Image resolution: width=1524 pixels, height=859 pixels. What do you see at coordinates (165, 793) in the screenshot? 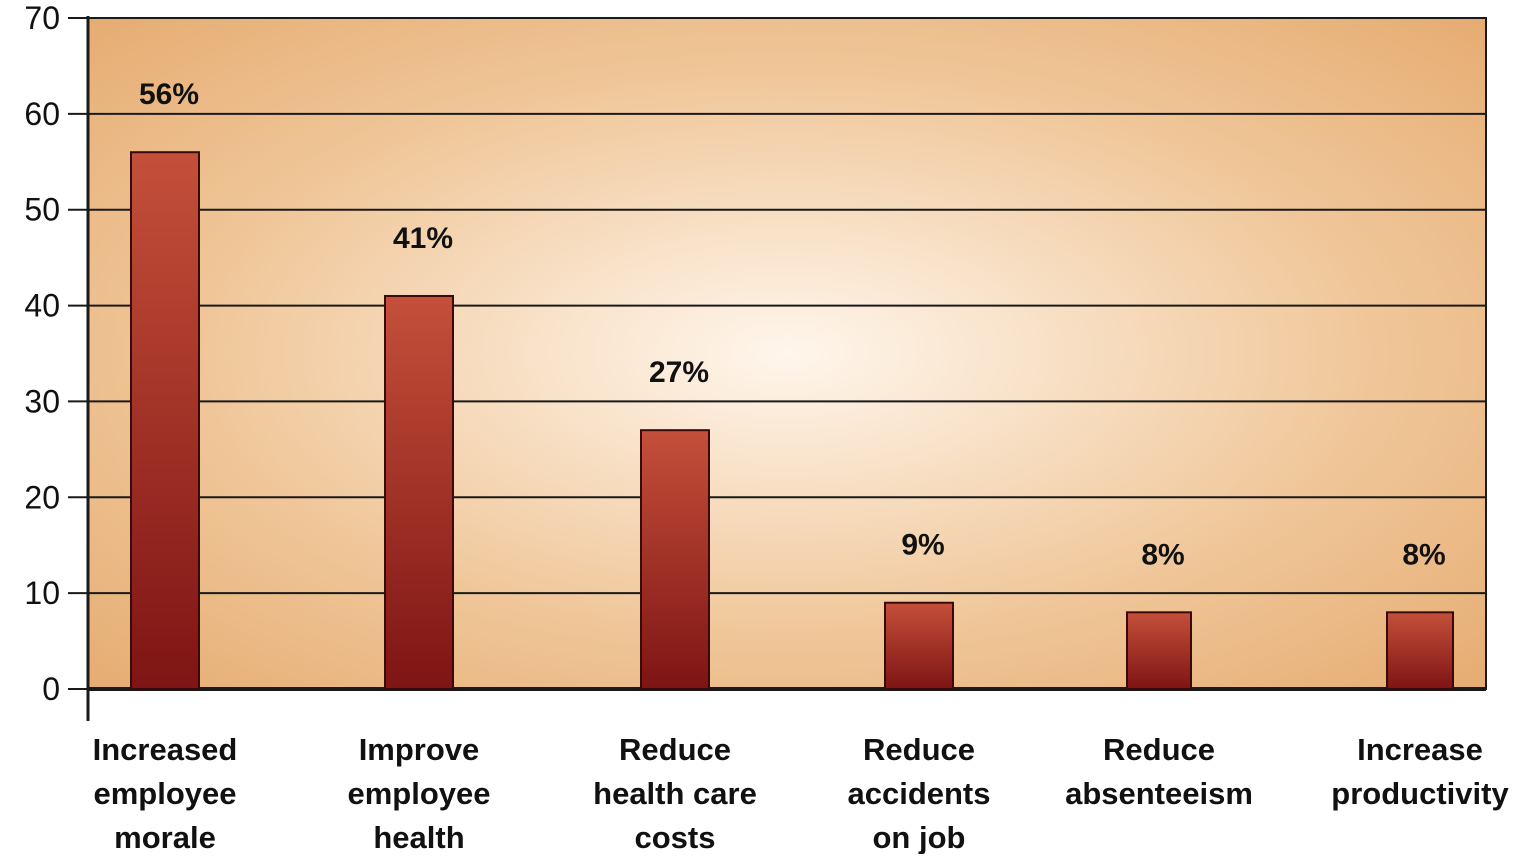
I see `x-category-label: Increased employee morale` at bounding box center [165, 793].